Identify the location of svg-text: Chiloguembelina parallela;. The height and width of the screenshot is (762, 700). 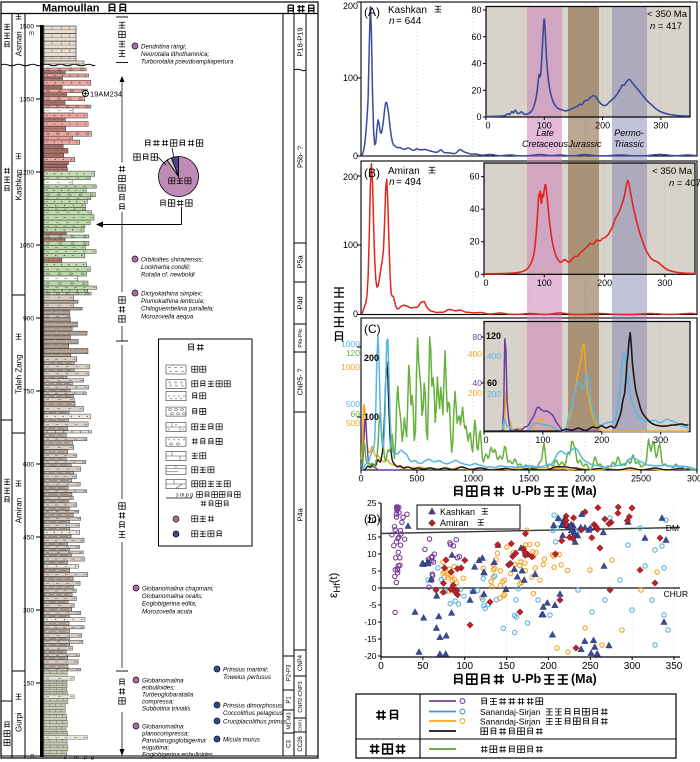
(177, 309).